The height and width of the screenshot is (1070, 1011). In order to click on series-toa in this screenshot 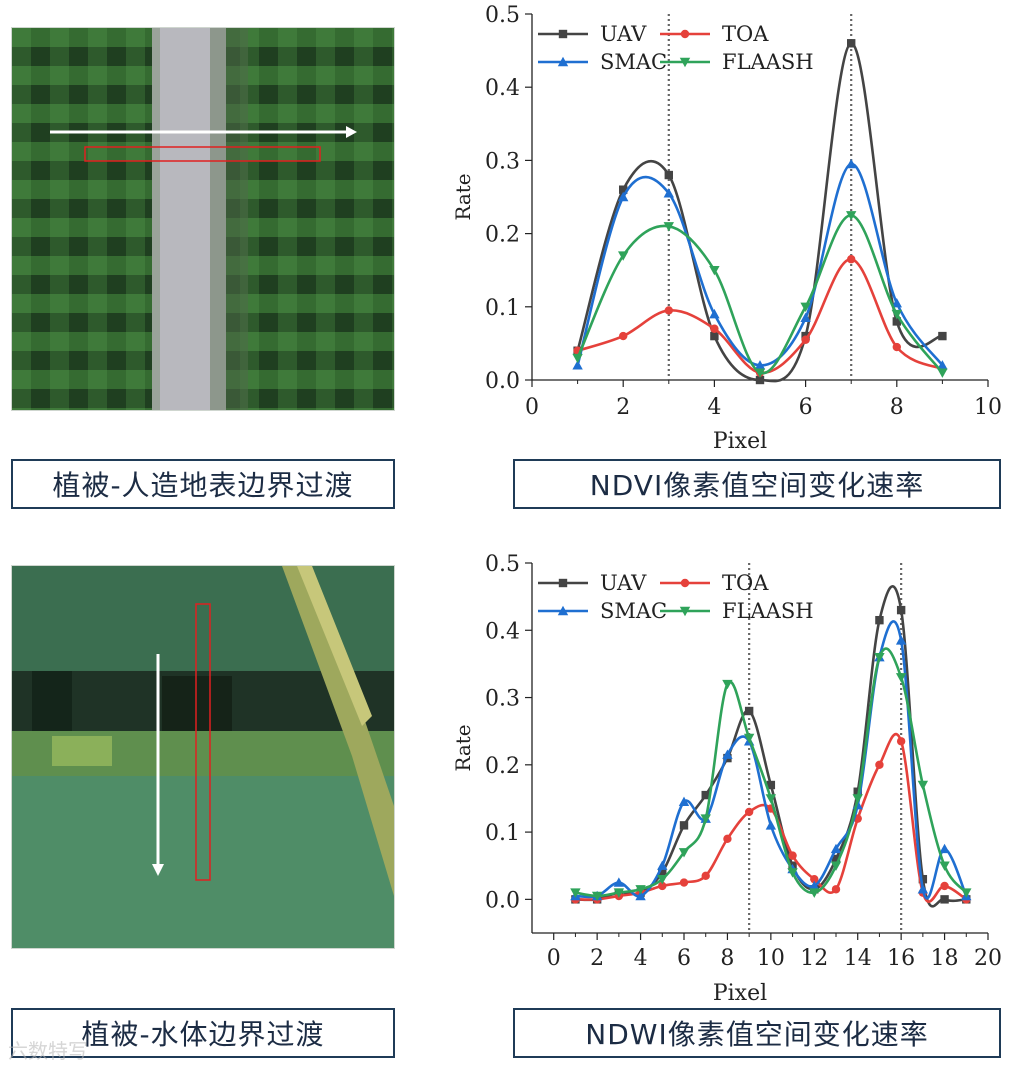, I will do `click(760, 316)`.